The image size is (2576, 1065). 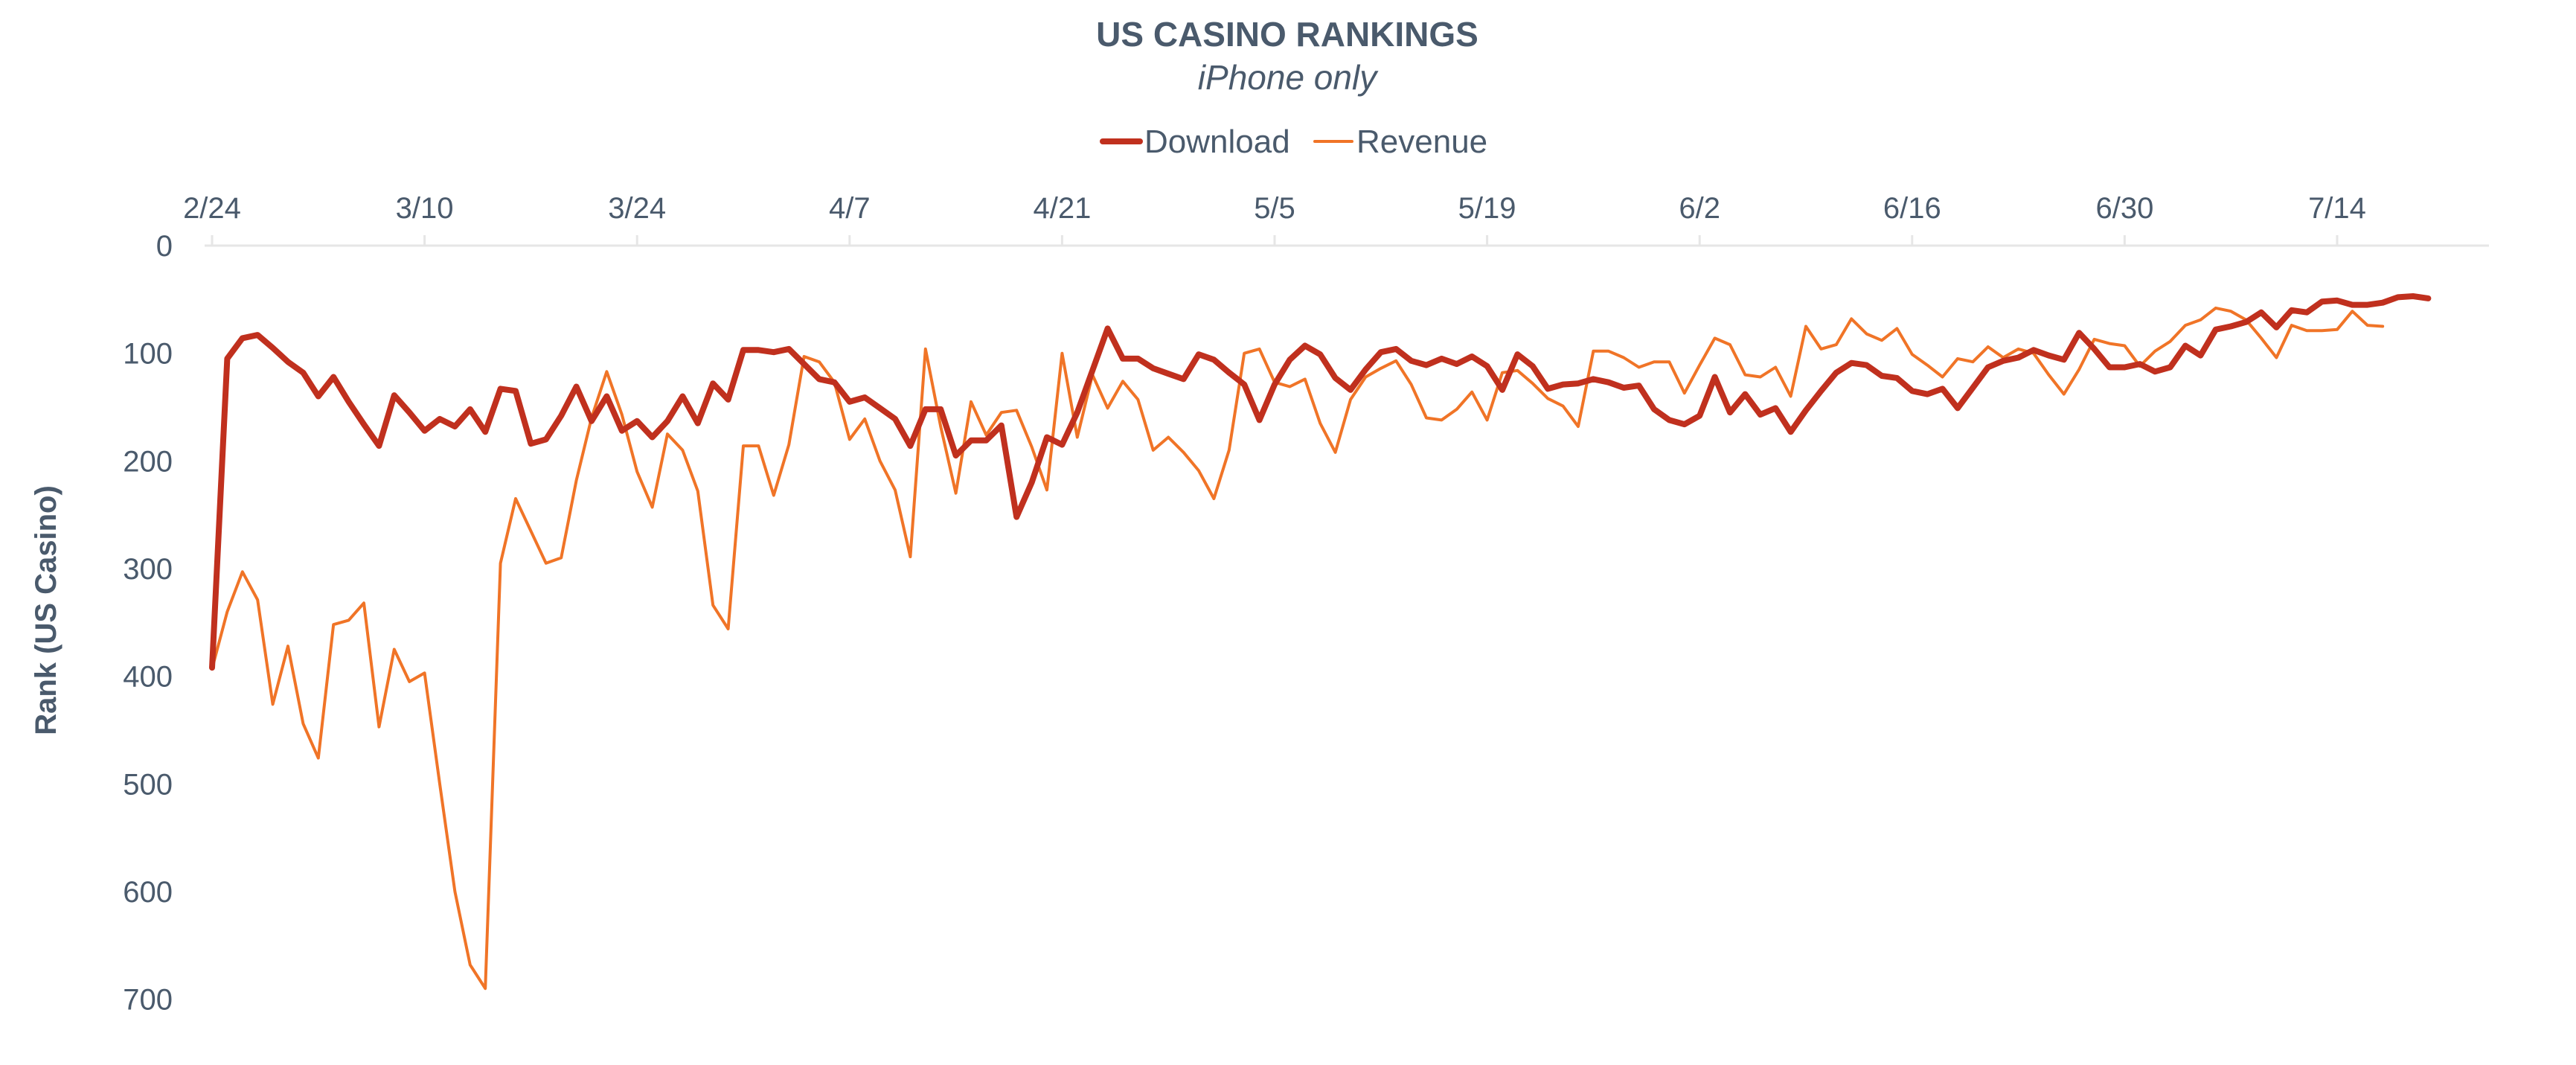 What do you see at coordinates (148, 1000) in the screenshot?
I see `y-tick-label: 700` at bounding box center [148, 1000].